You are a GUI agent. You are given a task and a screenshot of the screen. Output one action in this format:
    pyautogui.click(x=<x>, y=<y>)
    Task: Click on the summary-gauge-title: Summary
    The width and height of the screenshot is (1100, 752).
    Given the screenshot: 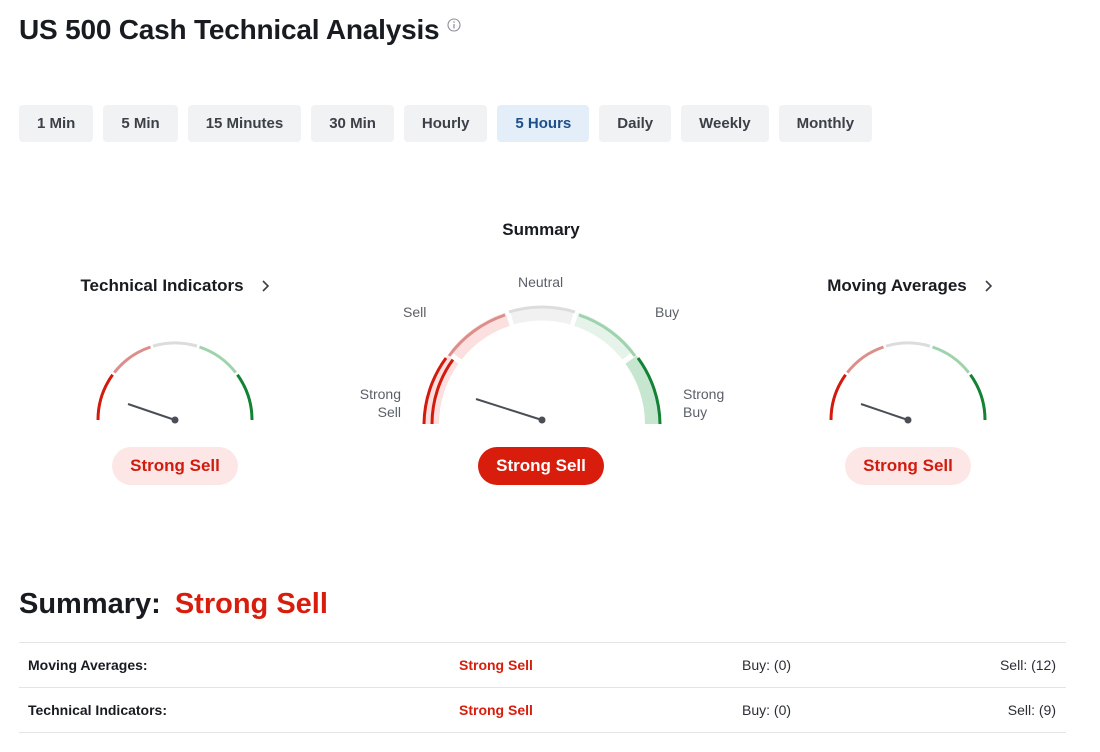 What is the action you would take?
    pyautogui.click(x=541, y=229)
    